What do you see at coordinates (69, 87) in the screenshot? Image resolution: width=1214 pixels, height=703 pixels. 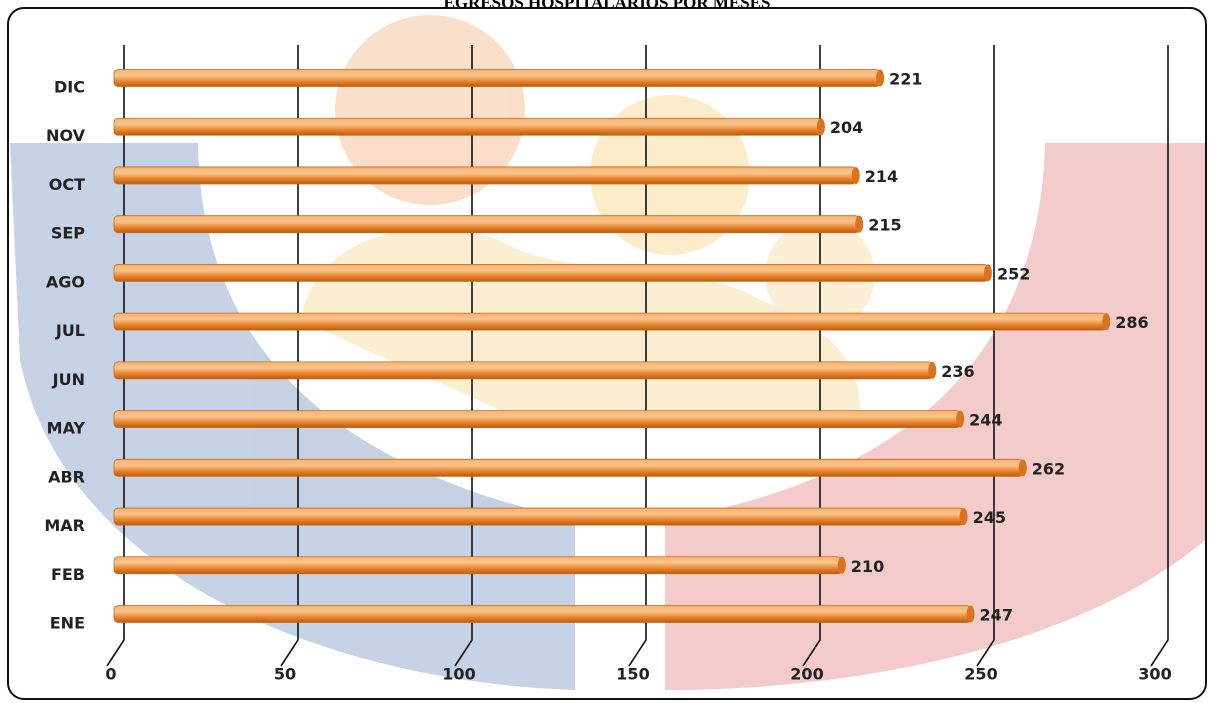 I see `y-tick-label: DIC` at bounding box center [69, 87].